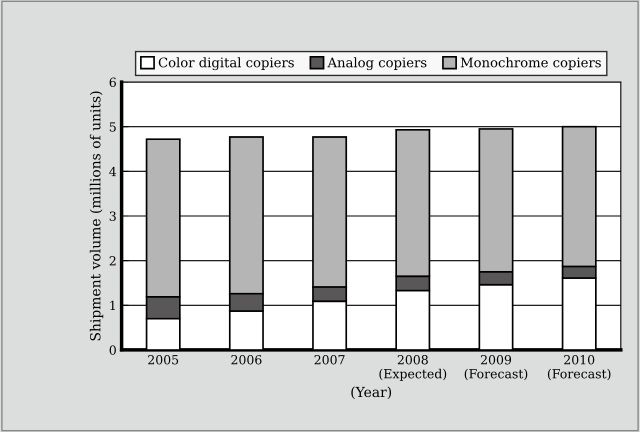 The height and width of the screenshot is (432, 640). What do you see at coordinates (113, 83) in the screenshot?
I see `y-tick-label: 6` at bounding box center [113, 83].